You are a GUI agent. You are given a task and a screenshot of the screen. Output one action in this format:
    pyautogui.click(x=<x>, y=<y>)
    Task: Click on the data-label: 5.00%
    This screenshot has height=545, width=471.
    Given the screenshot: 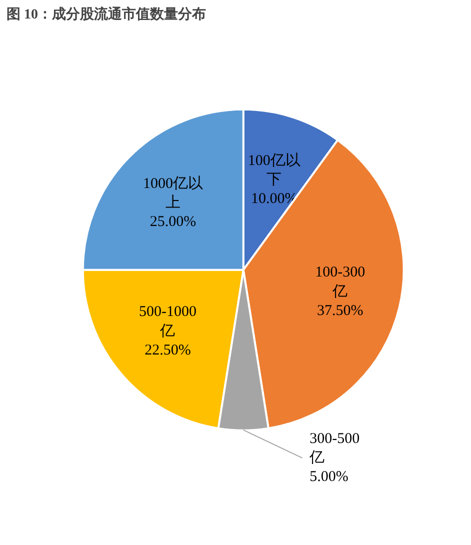 What is the action you would take?
    pyautogui.click(x=329, y=477)
    